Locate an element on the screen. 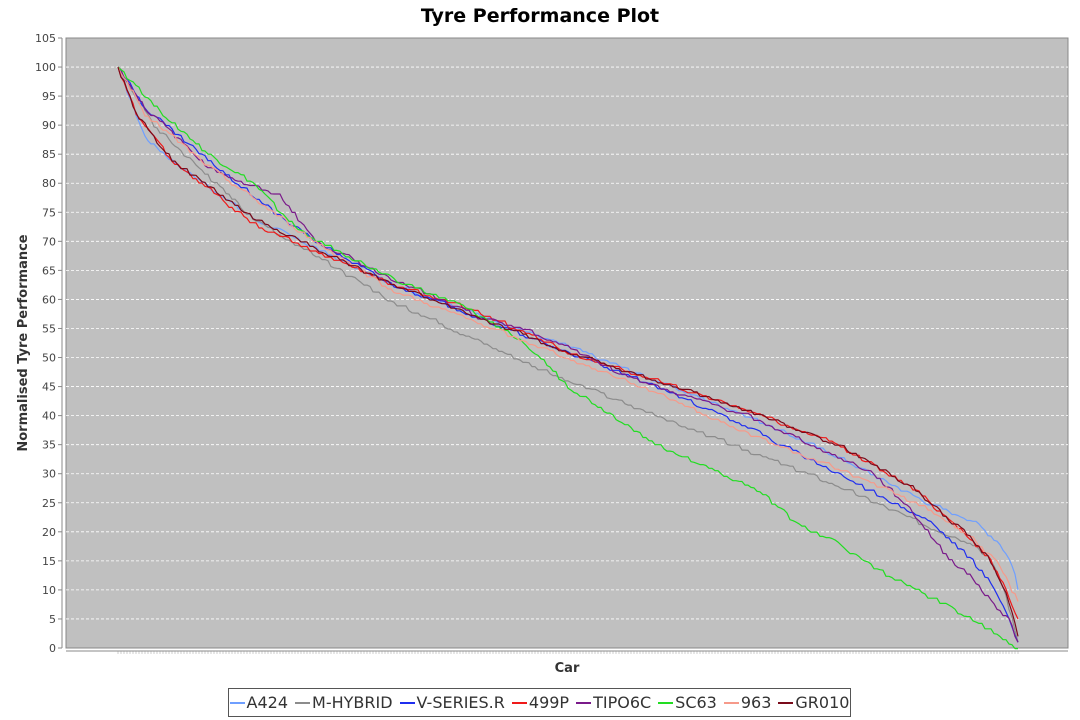 This screenshot has width=1080, height=720. legend-item: TIPO6C is located at coordinates (613, 702).